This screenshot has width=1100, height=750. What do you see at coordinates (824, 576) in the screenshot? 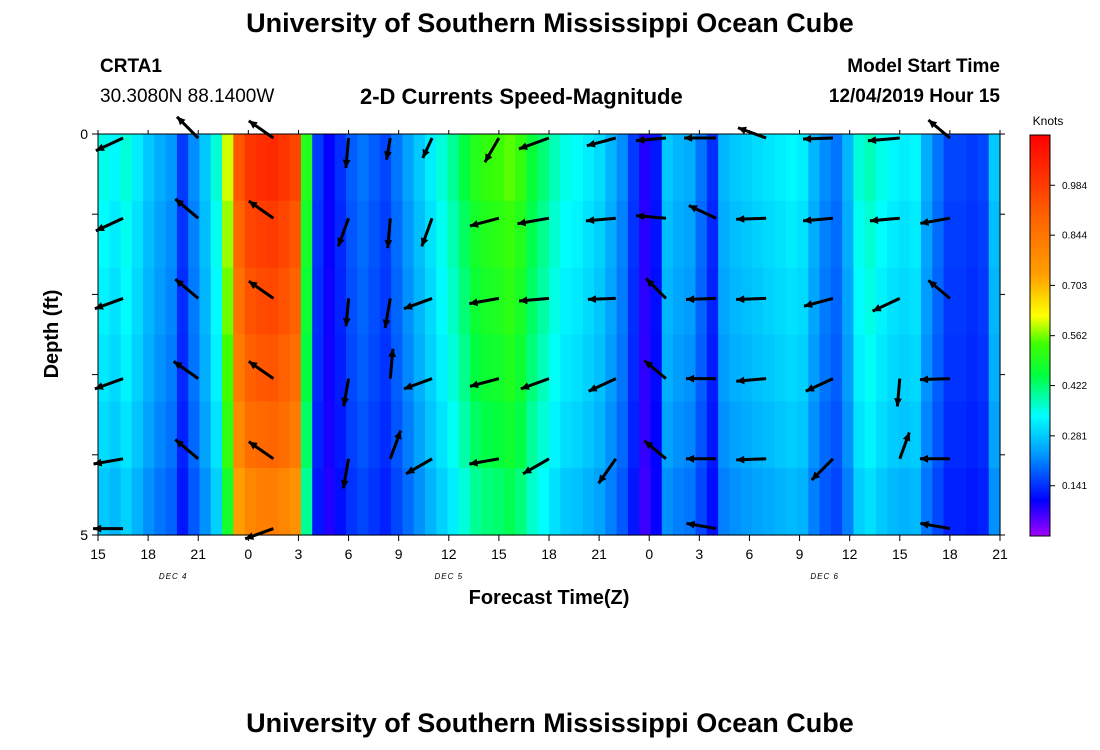
I see `date-label: DEC 6` at bounding box center [824, 576].